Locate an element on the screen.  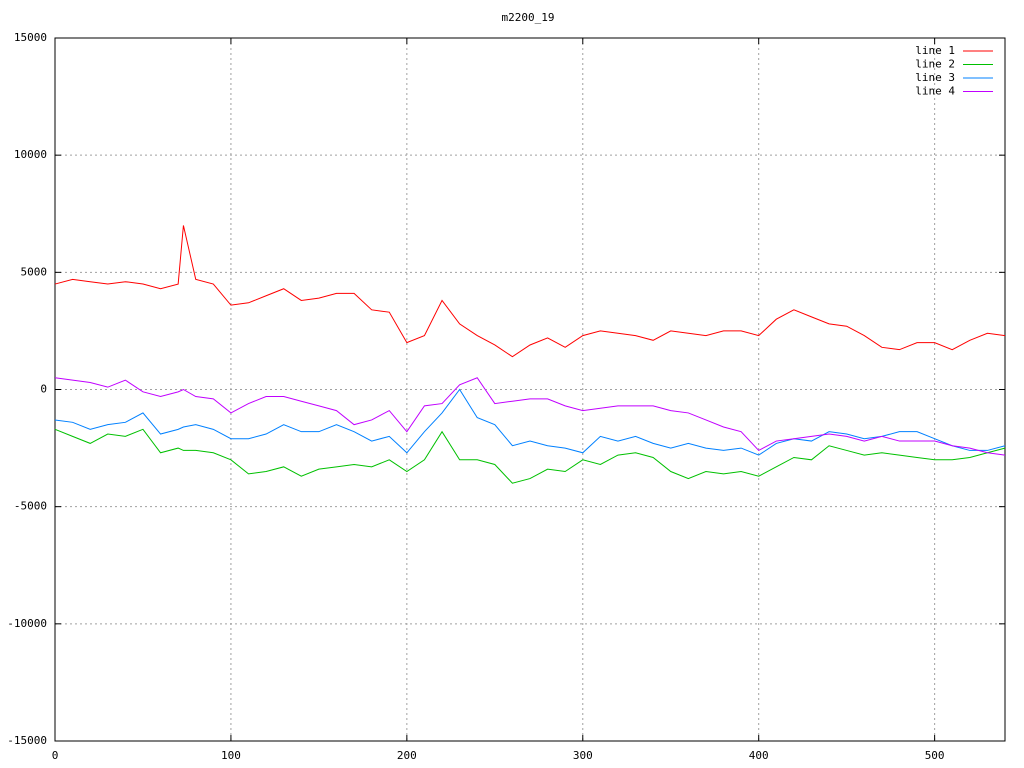
legend-label: line 3 is located at coordinates (935, 77).